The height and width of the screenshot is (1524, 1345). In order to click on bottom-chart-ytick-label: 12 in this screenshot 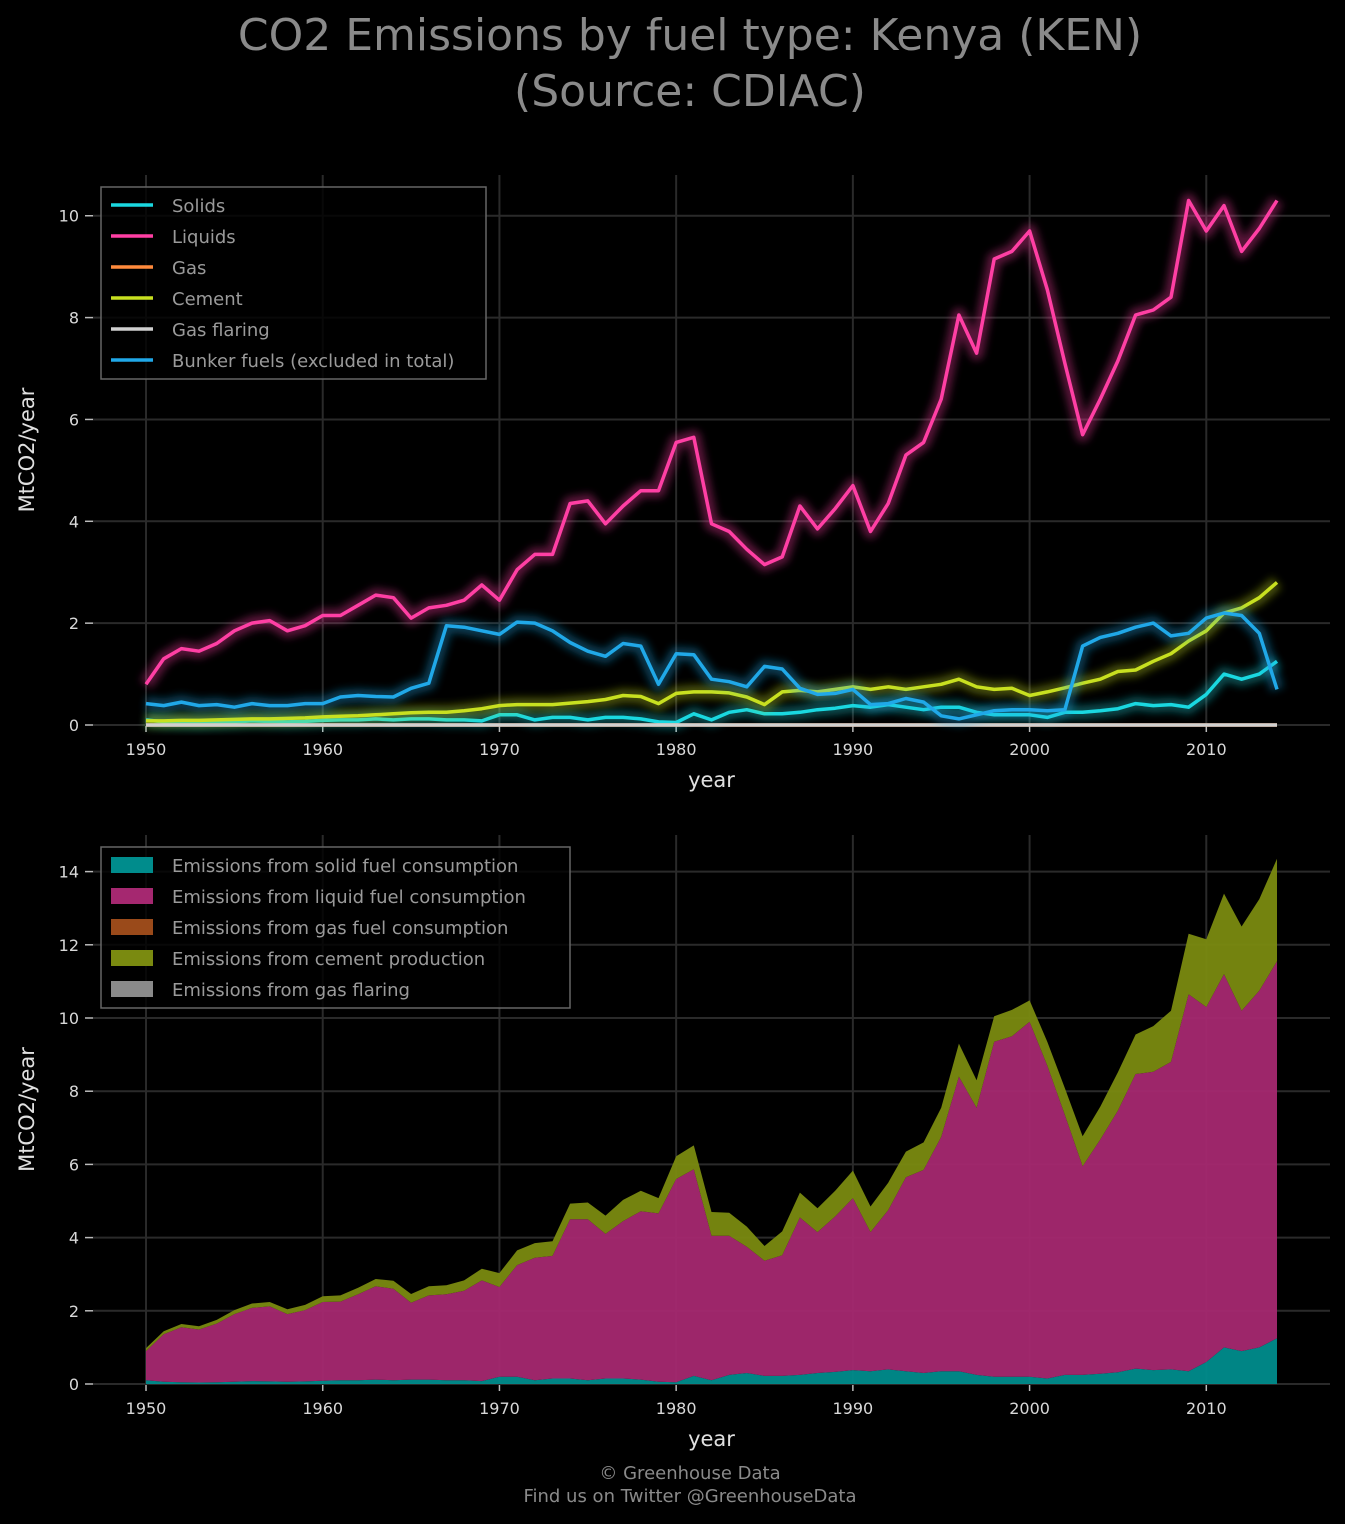, I will do `click(69, 945)`.